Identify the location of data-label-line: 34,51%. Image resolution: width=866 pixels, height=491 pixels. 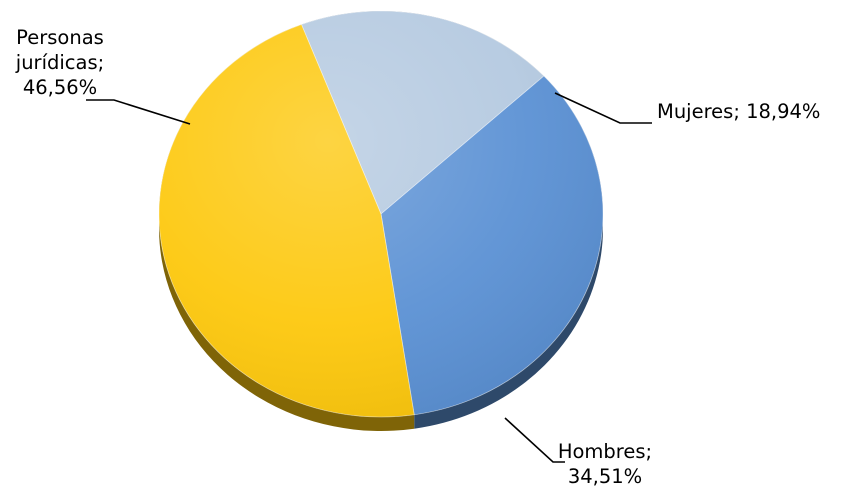
(605, 476).